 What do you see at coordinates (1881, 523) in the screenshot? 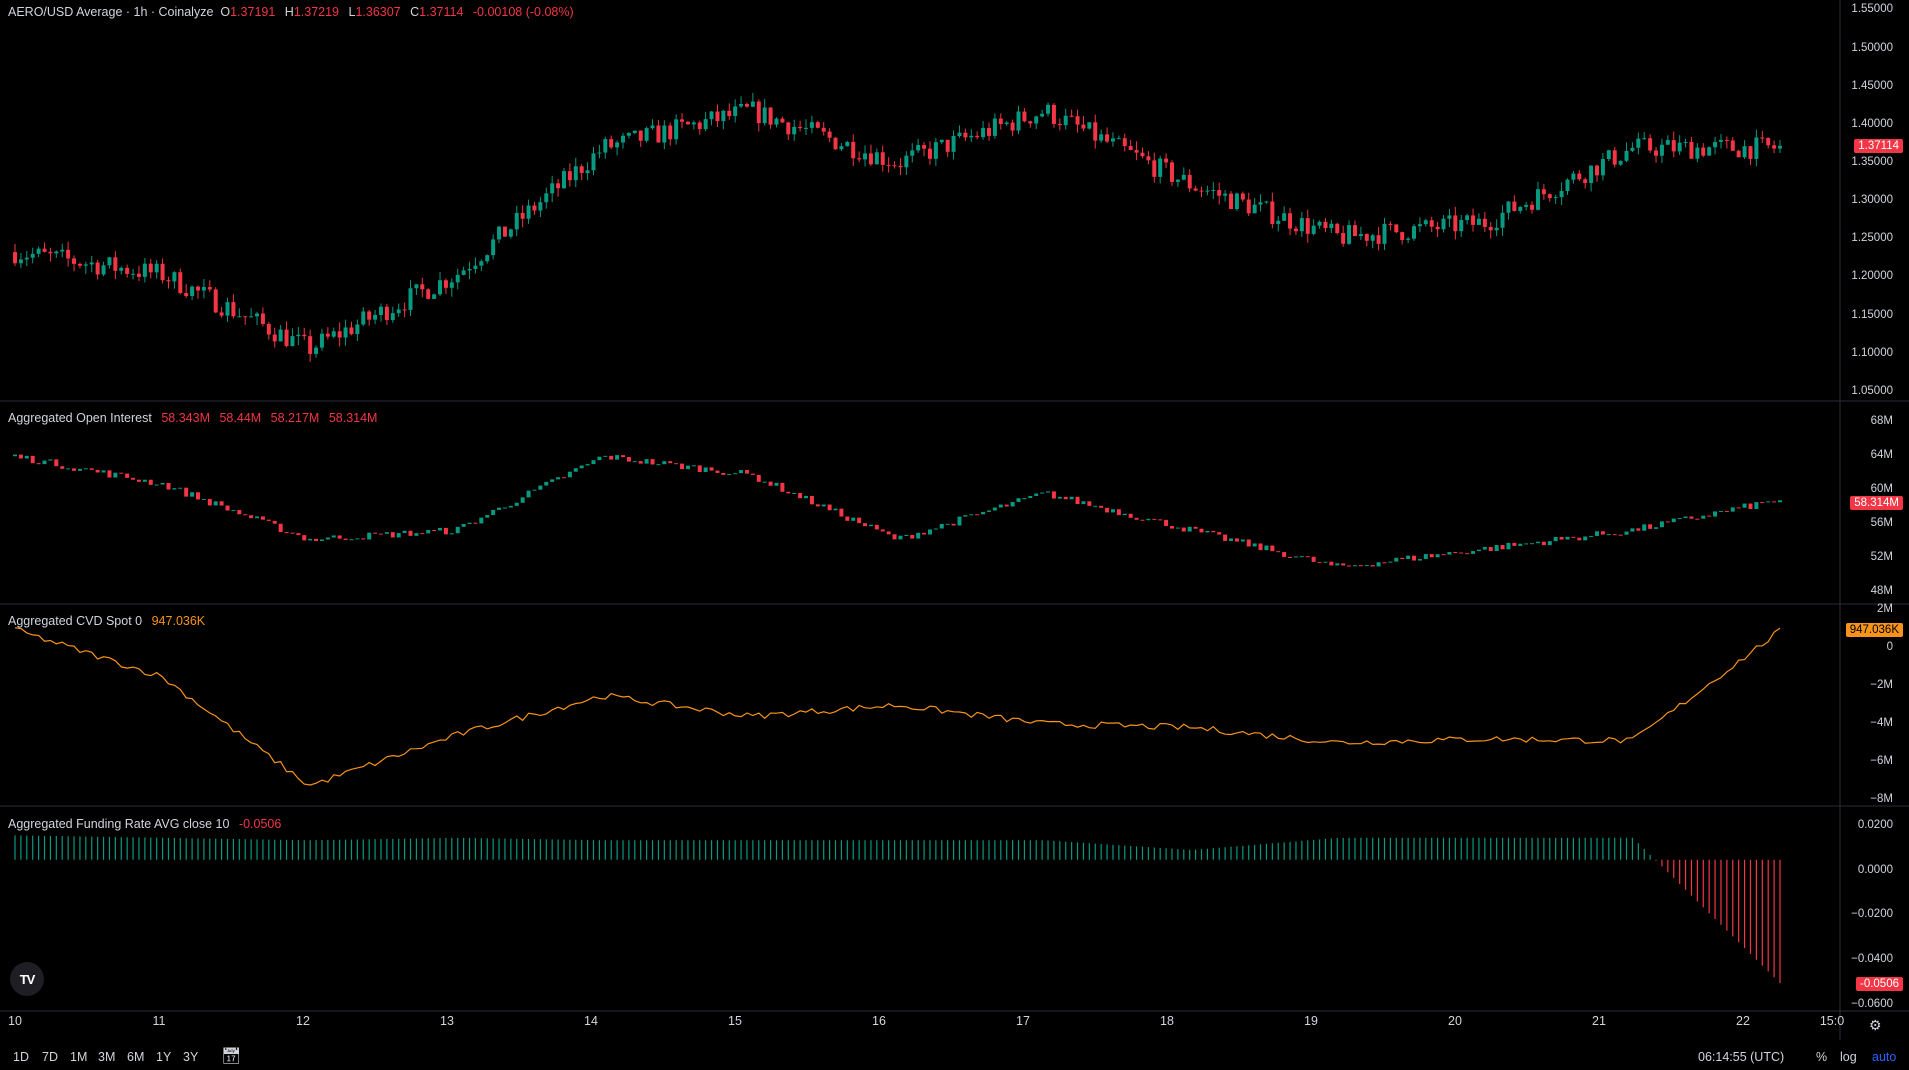
I see `oi-axis-label: 56M` at bounding box center [1881, 523].